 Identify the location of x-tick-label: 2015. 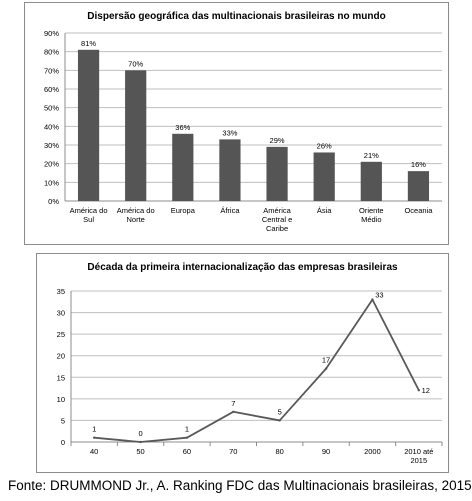
(418, 460).